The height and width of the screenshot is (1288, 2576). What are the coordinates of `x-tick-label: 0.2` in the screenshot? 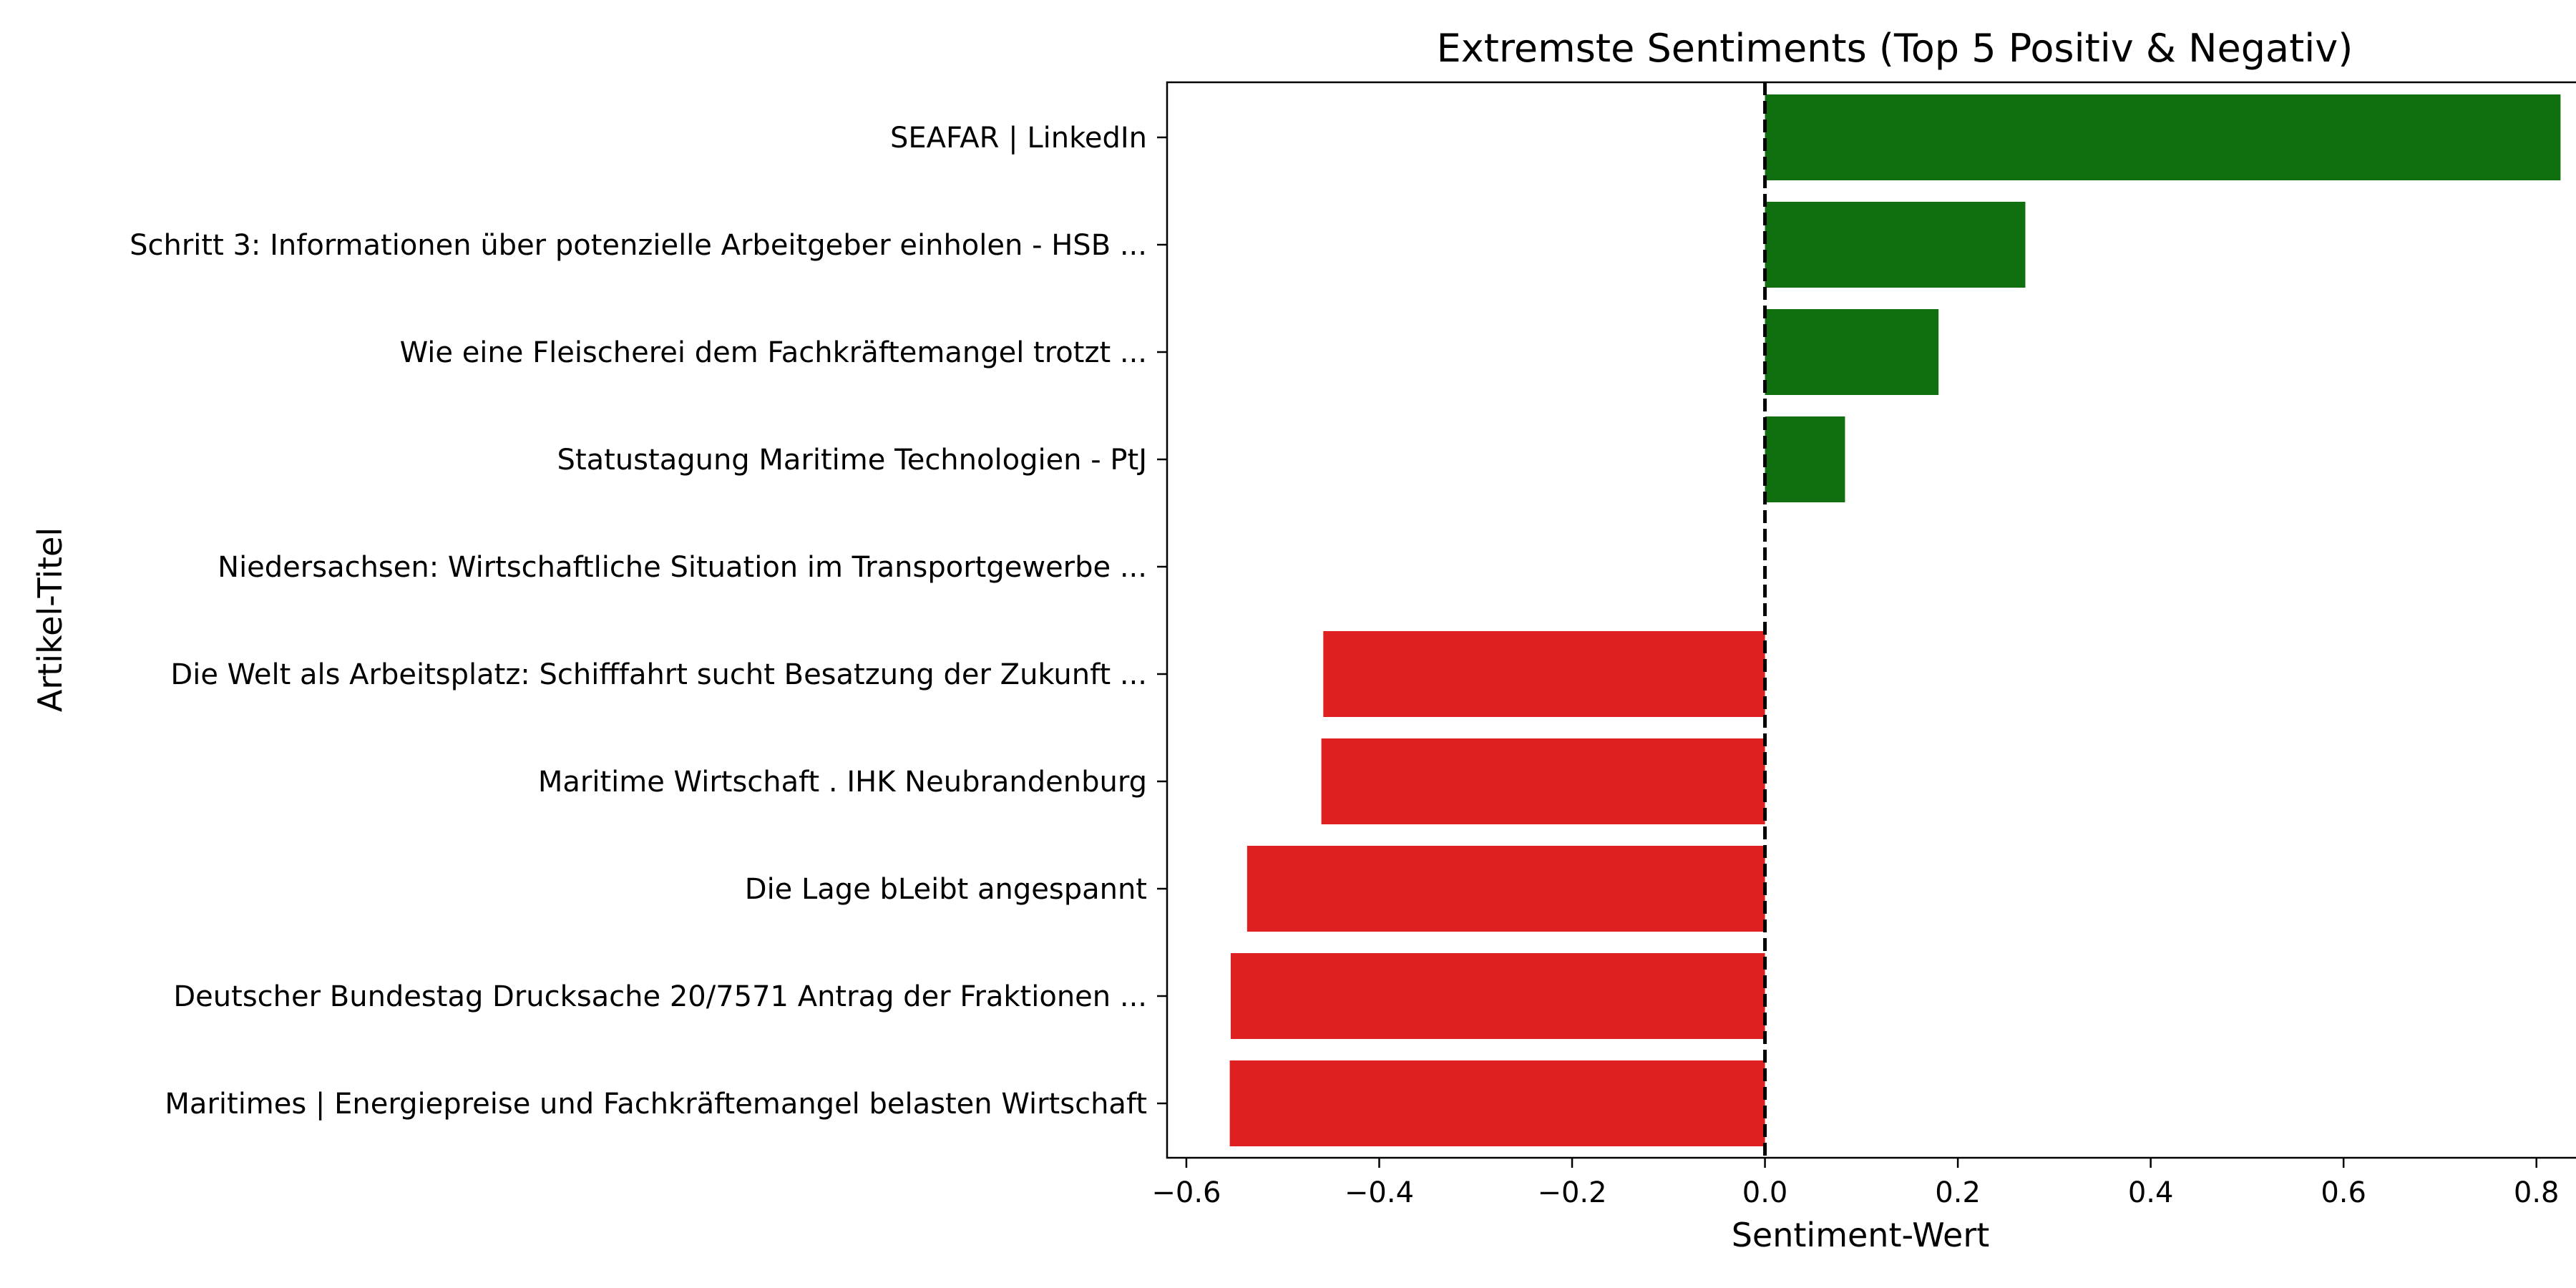 It's located at (1958, 1192).